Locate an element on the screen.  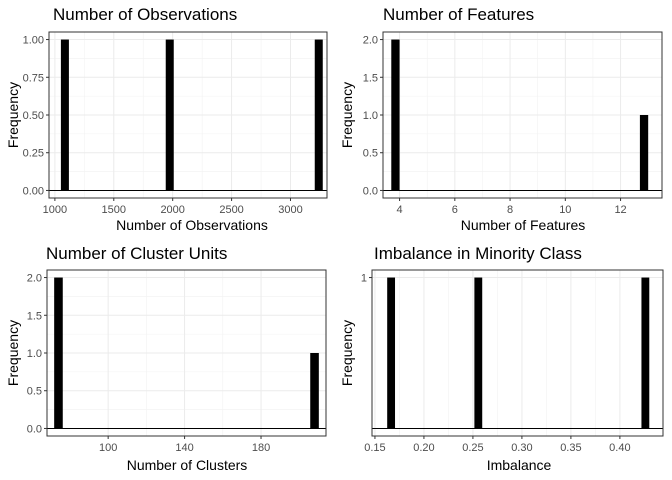
x-tick-label: 0.20 is located at coordinates (423, 448).